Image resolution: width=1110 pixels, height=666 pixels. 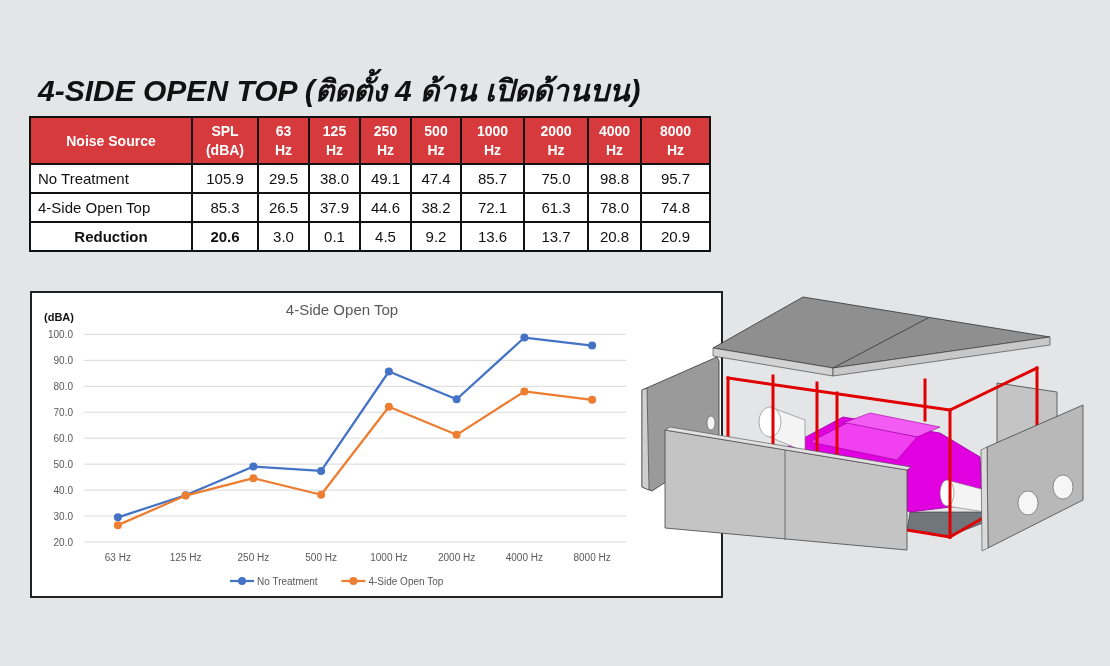 I want to click on y-tick-label: 70.0, so click(x=63, y=412).